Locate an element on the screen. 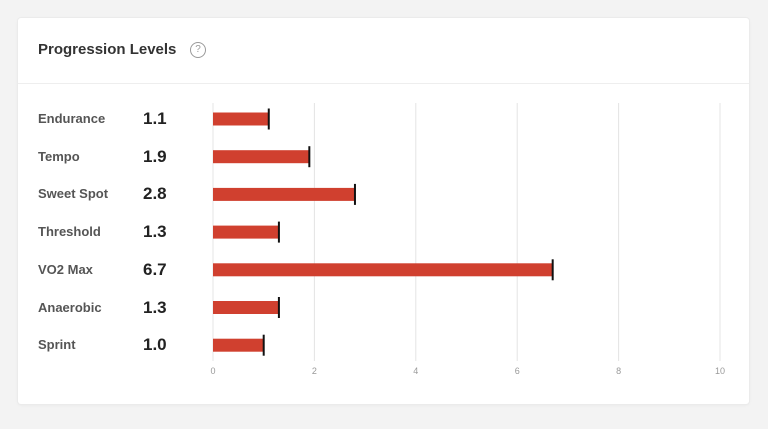 This screenshot has height=429, width=768. level-label: Endurance is located at coordinates (72, 118).